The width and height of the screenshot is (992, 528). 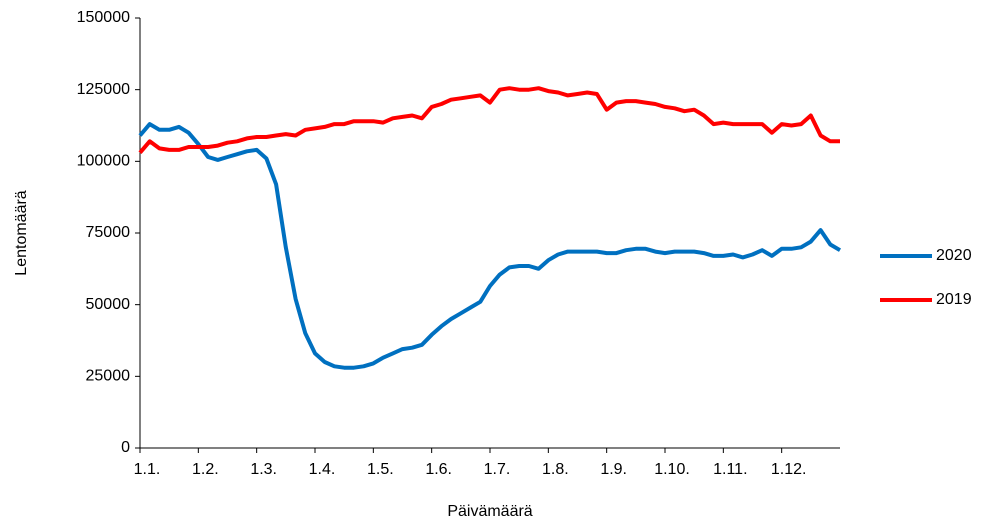 What do you see at coordinates (613, 469) in the screenshot?
I see `x-tick-label: 1.9.` at bounding box center [613, 469].